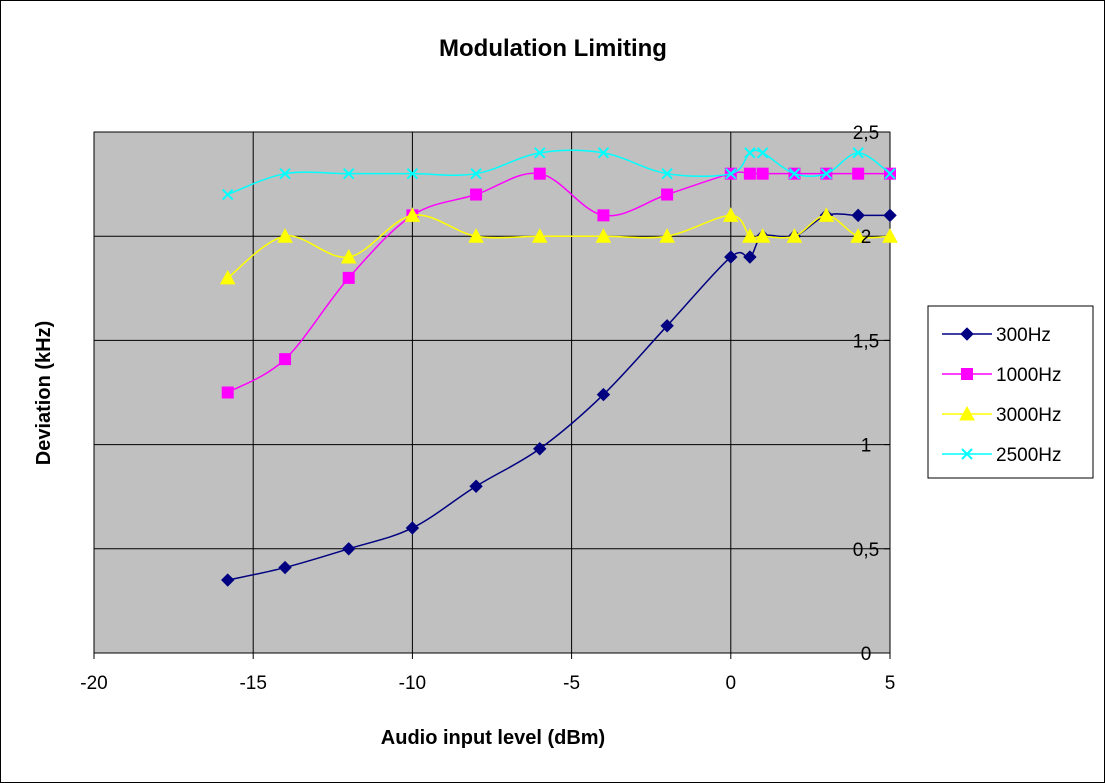 The width and height of the screenshot is (1105, 783). What do you see at coordinates (866, 237) in the screenshot?
I see `y-tick-label: 2` at bounding box center [866, 237].